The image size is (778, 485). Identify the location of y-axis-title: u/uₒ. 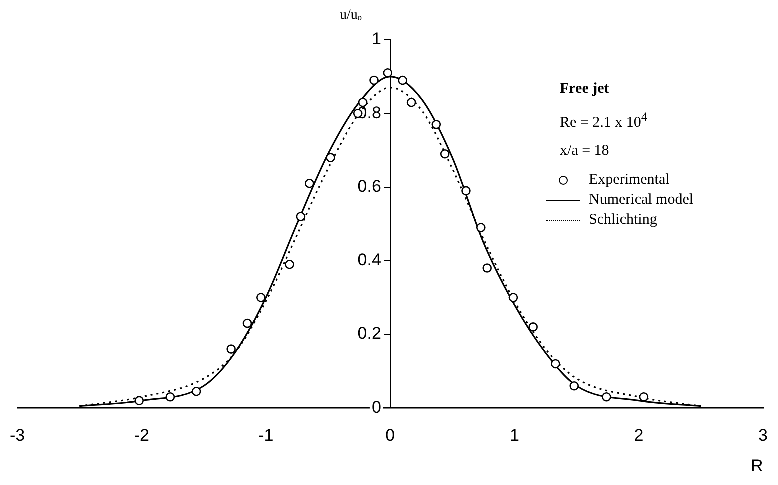
(351, 16).